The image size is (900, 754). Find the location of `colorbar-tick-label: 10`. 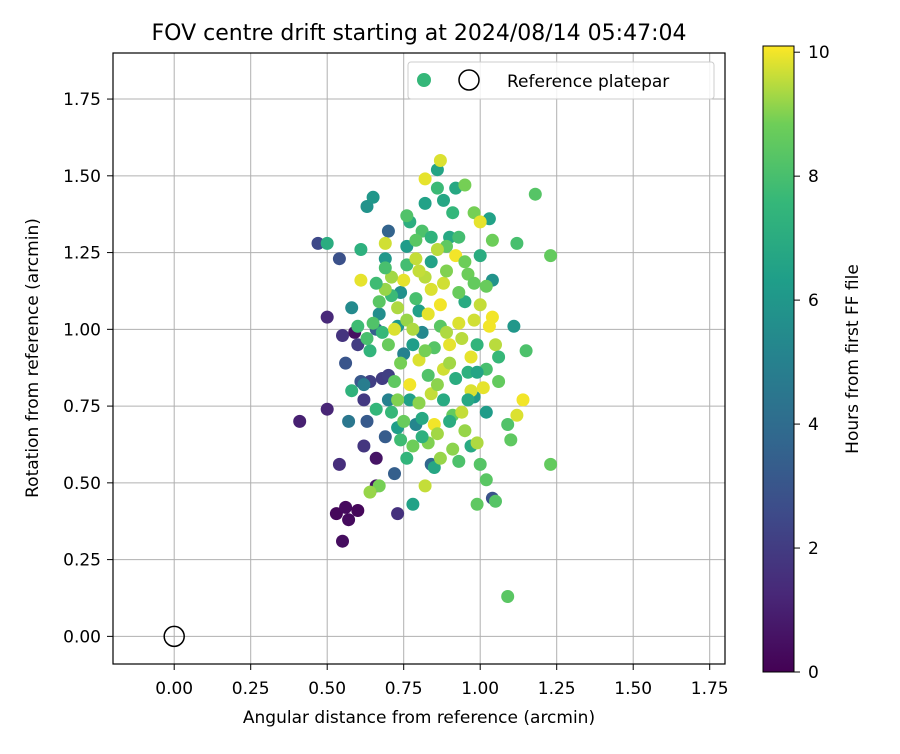

colorbar-tick-label: 10 is located at coordinates (819, 53).